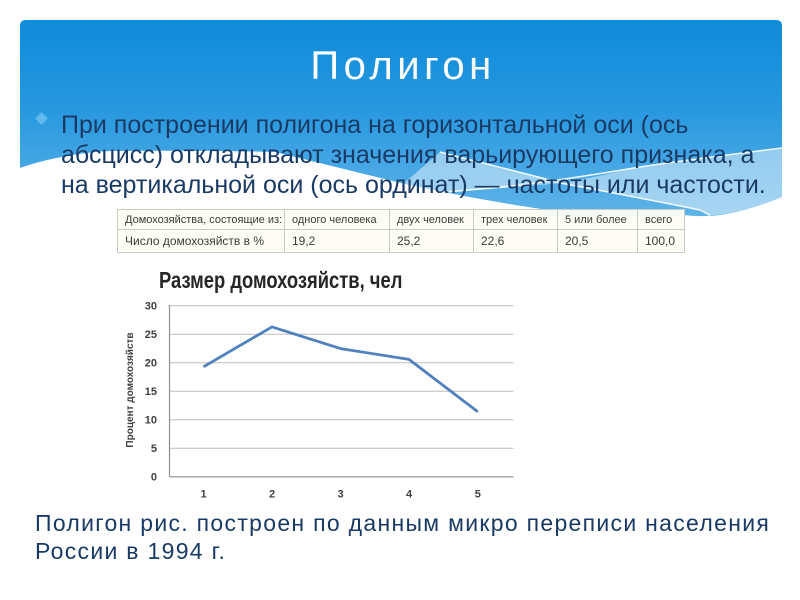  What do you see at coordinates (151, 307) in the screenshot?
I see `svg-text: 30` at bounding box center [151, 307].